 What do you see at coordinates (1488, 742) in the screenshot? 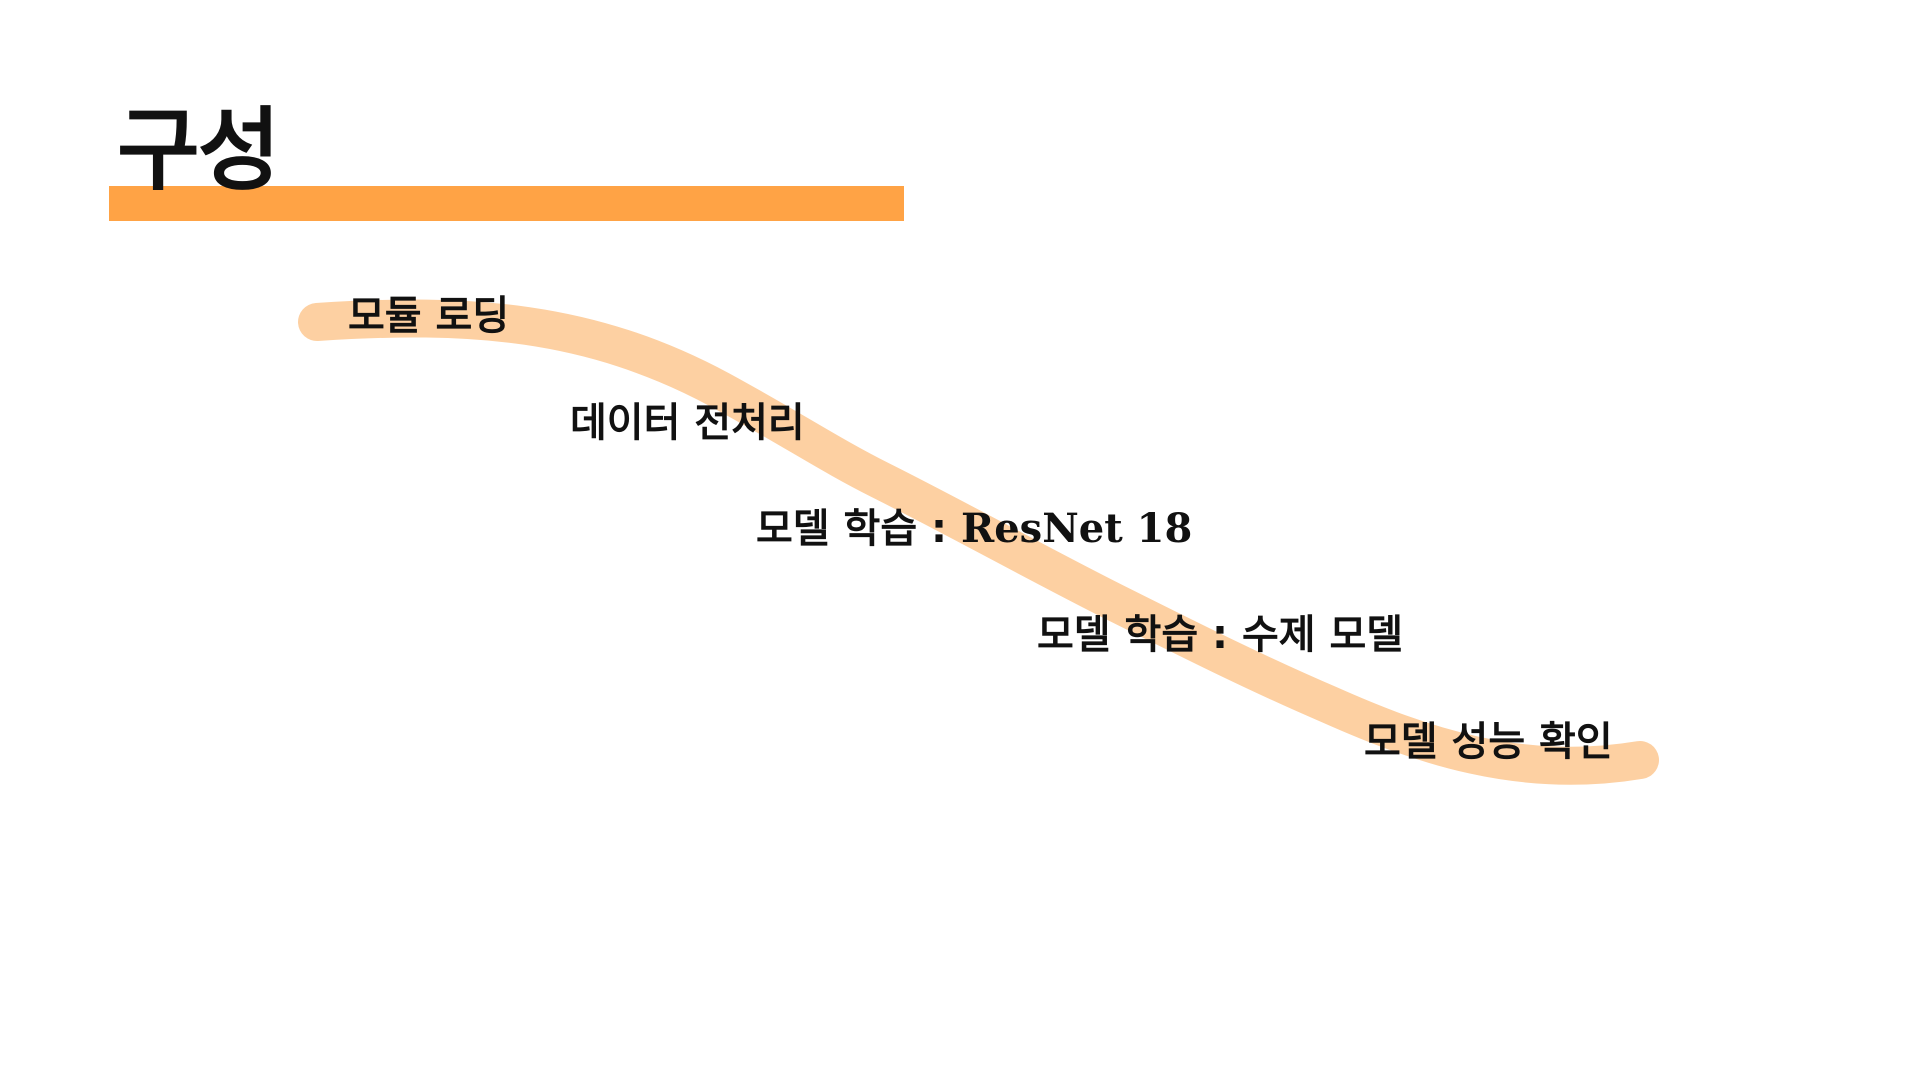
I see `step-evaluate-model: 모델 성능 확인` at bounding box center [1488, 742].